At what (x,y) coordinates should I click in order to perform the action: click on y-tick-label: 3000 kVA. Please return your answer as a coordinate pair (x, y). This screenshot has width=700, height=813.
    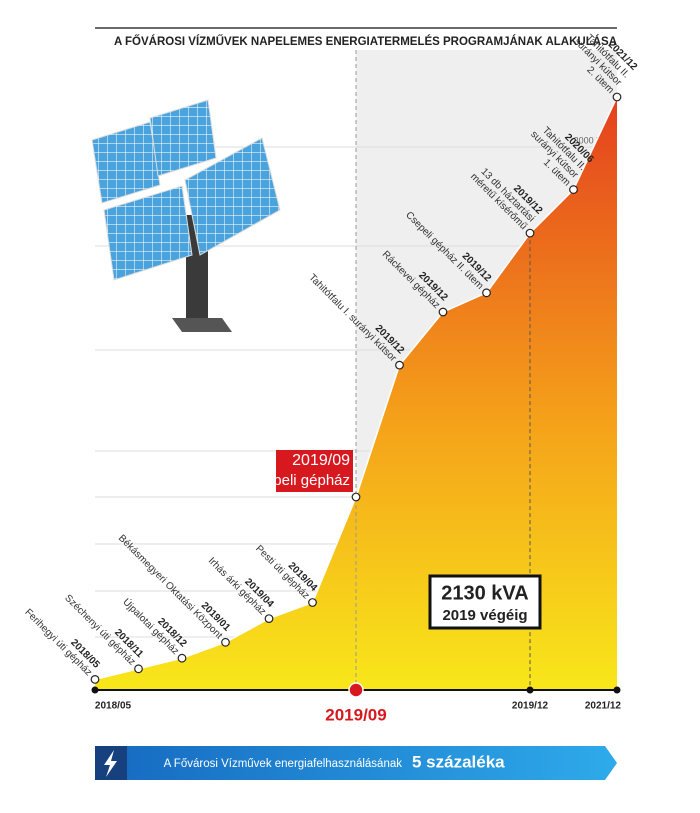
    Looking at the image, I should click on (593, 140).